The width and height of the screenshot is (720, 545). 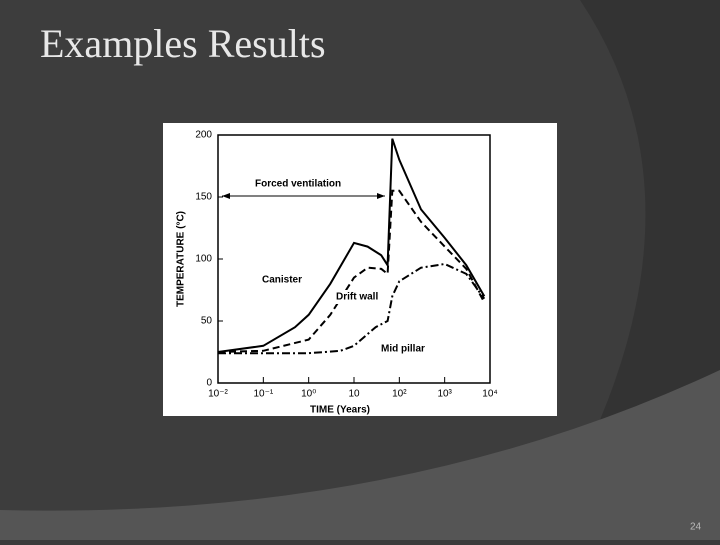 I want to click on series-label: Canister, so click(x=282, y=280).